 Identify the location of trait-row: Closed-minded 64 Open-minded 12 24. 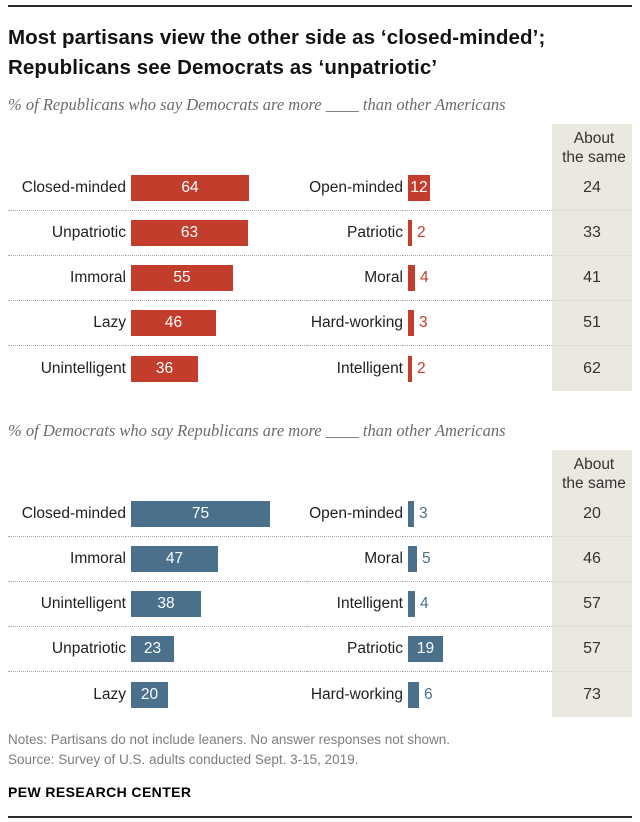
(320, 188).